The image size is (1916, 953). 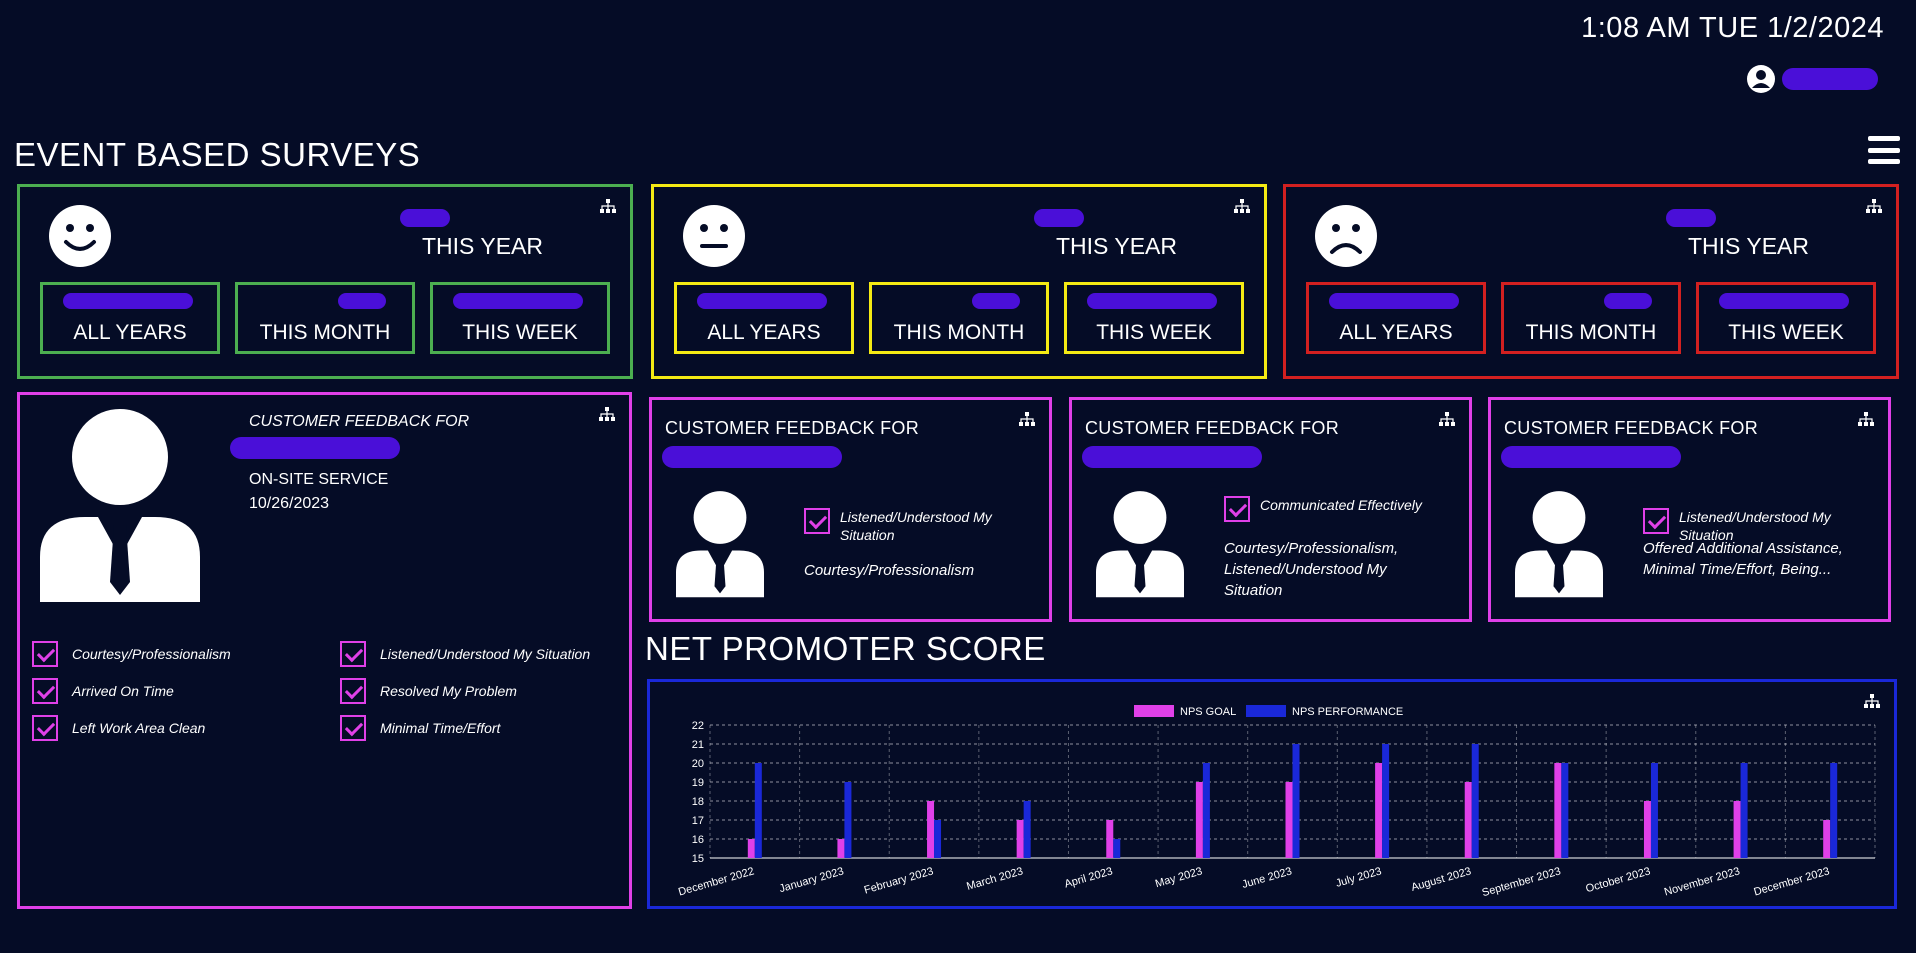 What do you see at coordinates (1884, 150) in the screenshot?
I see `menu-icon` at bounding box center [1884, 150].